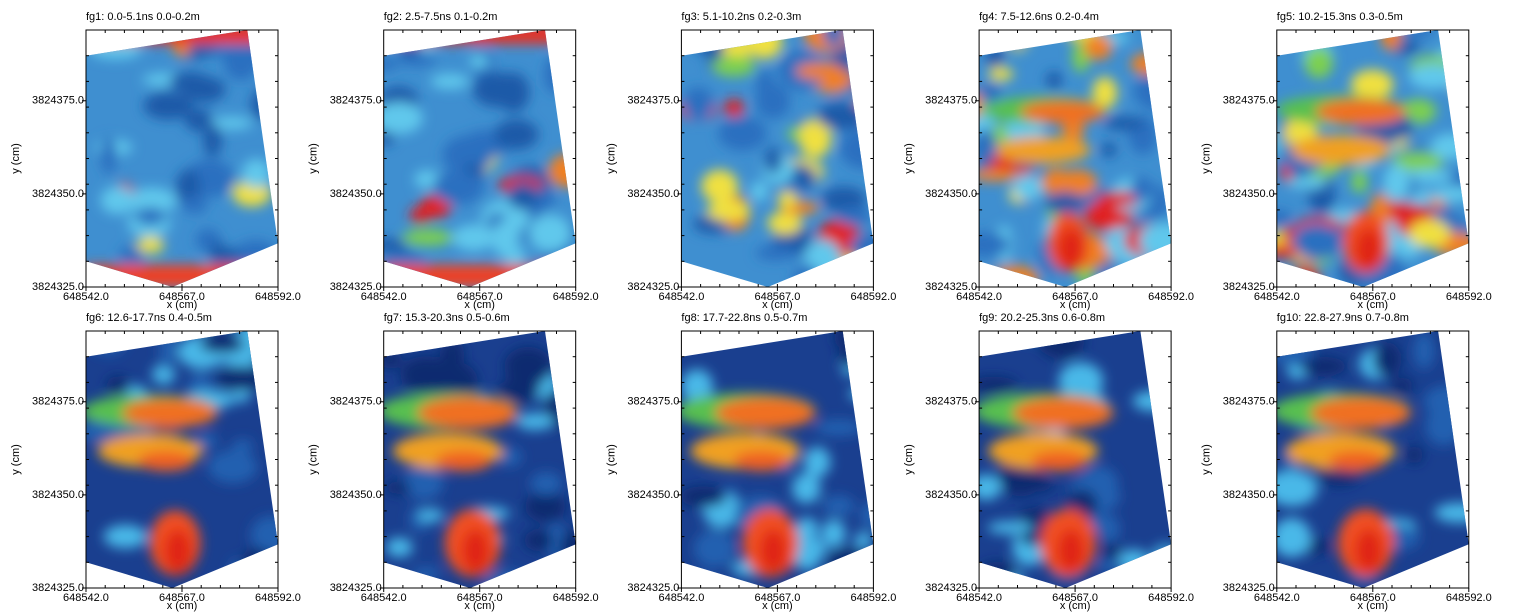  Describe the element at coordinates (951, 287) in the screenshot. I see `y-tick-label: 3824325.0` at that location.